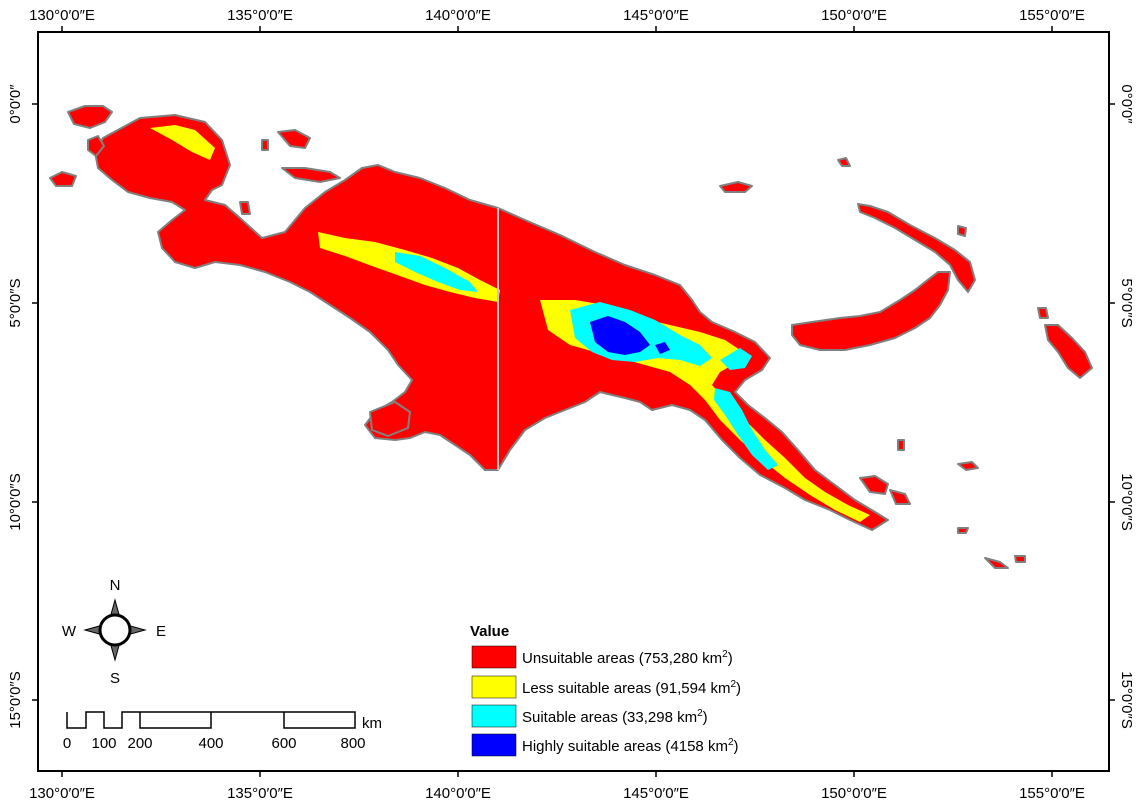 The width and height of the screenshot is (1143, 809). Describe the element at coordinates (1052, 15) in the screenshot. I see `top-label-155: 155°0′0″E` at that location.